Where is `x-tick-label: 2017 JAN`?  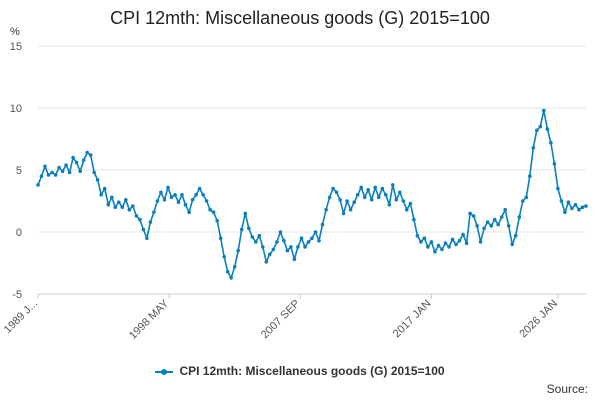
x-tick-label: 2017 JAN is located at coordinates (412, 319).